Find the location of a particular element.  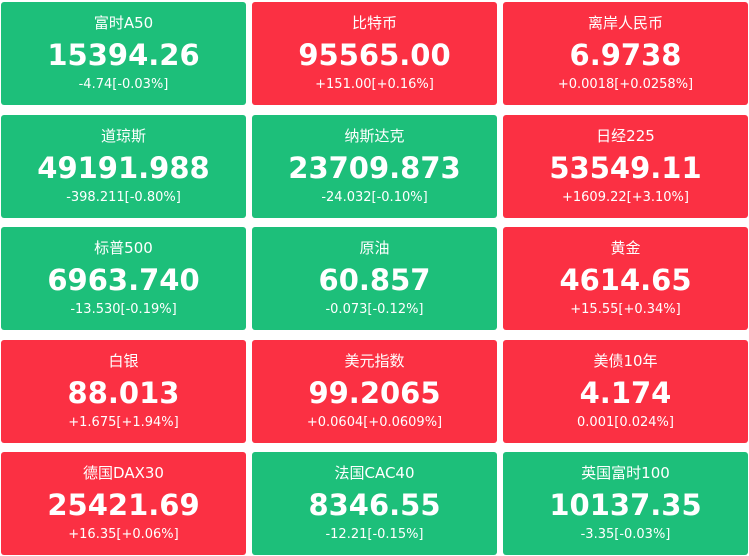

quote-price: 4.174 is located at coordinates (625, 392).